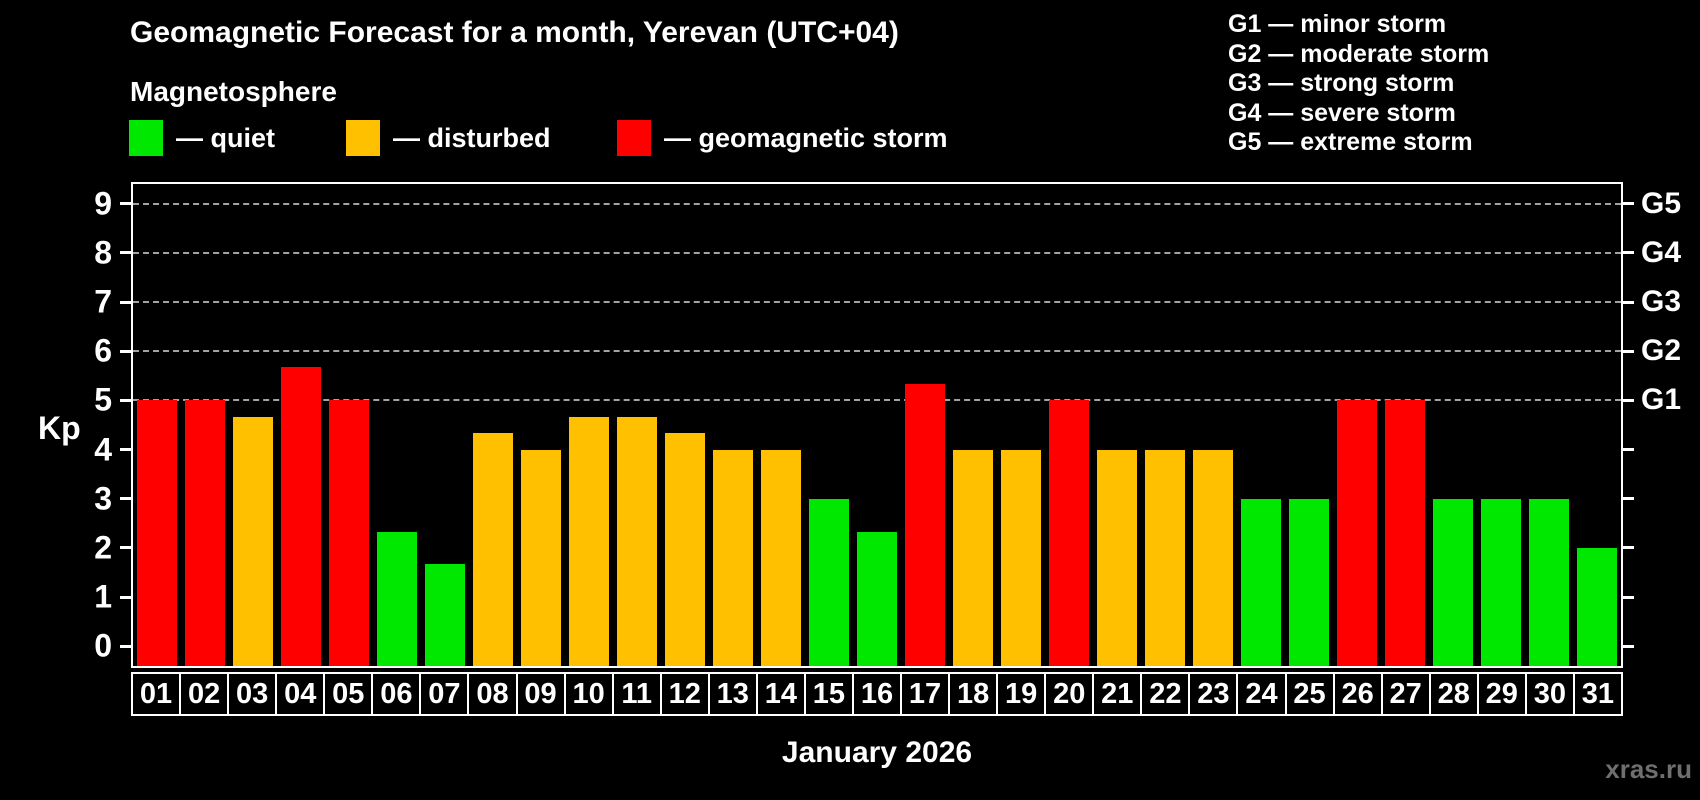 Image resolution: width=1700 pixels, height=800 pixels. Describe the element at coordinates (1341, 83) in the screenshot. I see `storm-scale-item-g3: G3 — strong storm` at that location.